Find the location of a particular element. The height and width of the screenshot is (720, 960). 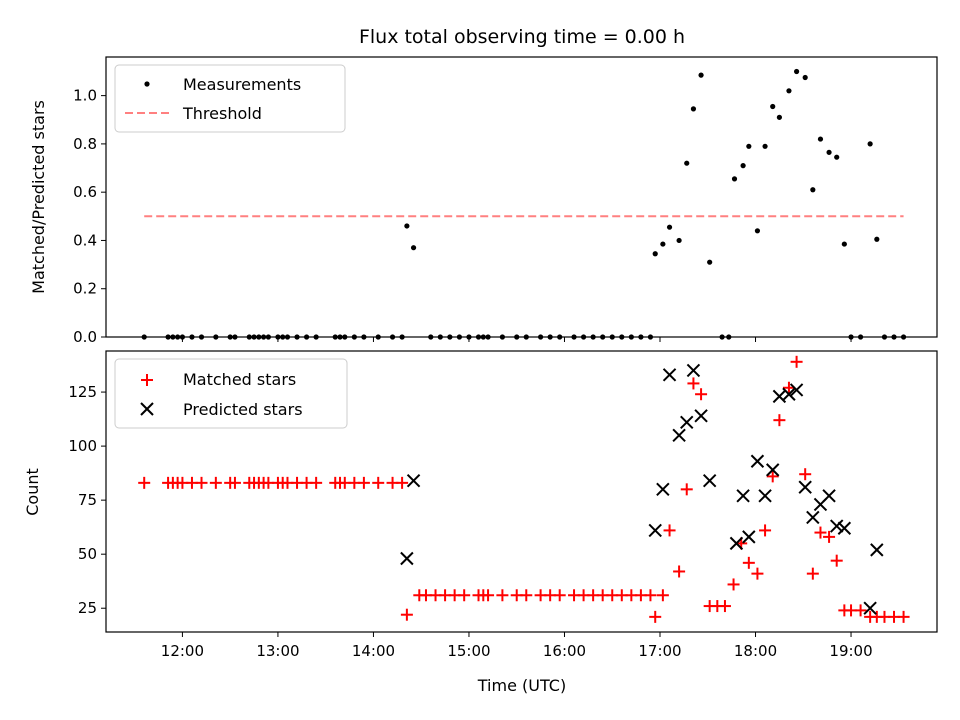

x-axis-label: Time (UTC) is located at coordinates (521, 685).